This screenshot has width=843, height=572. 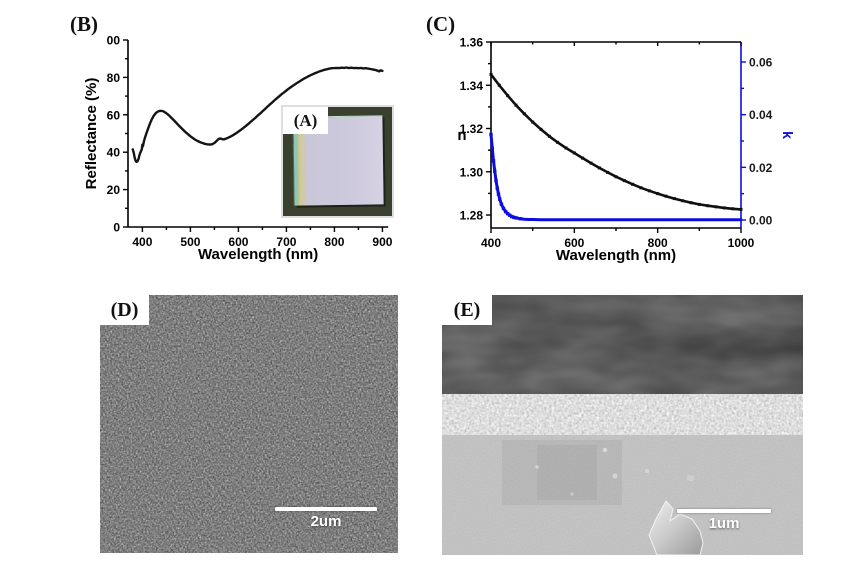 I want to click on svg-text: 20, so click(x=114, y=190).